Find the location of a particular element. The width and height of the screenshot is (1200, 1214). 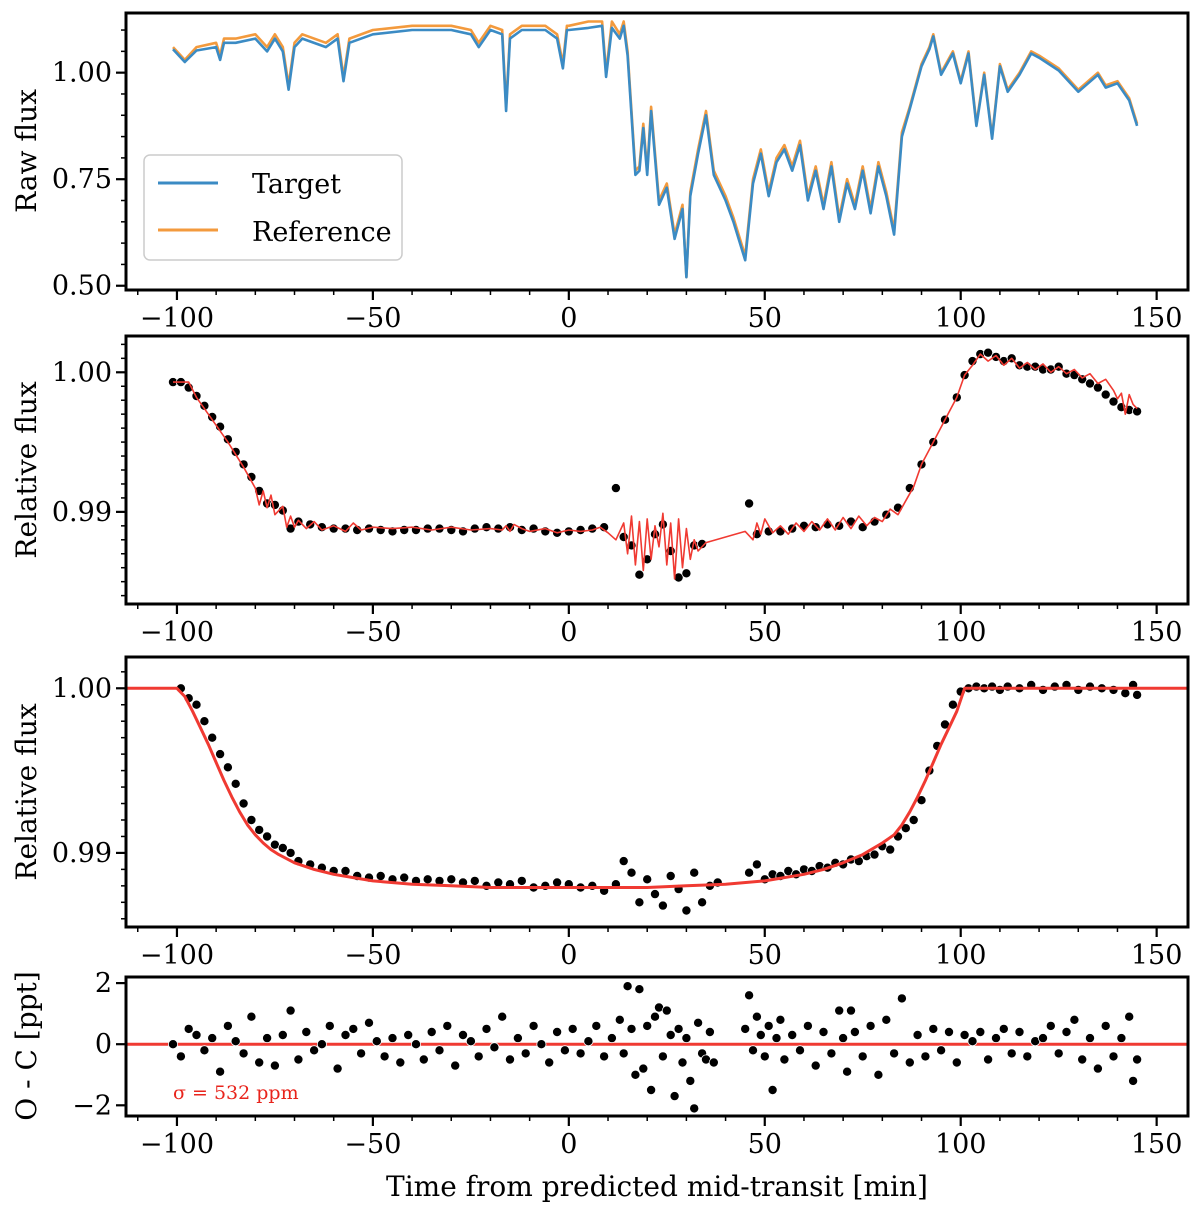

x-tick-label: 100 is located at coordinates (961, 632).